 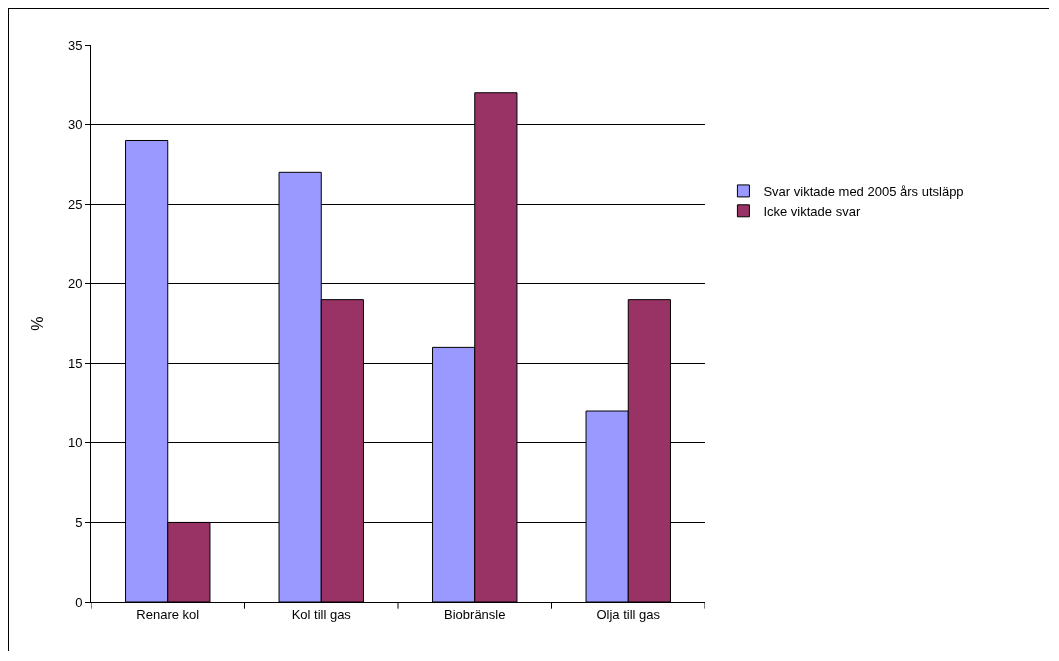 What do you see at coordinates (812, 211) in the screenshot?
I see `legend-label: Icke viktade svar` at bounding box center [812, 211].